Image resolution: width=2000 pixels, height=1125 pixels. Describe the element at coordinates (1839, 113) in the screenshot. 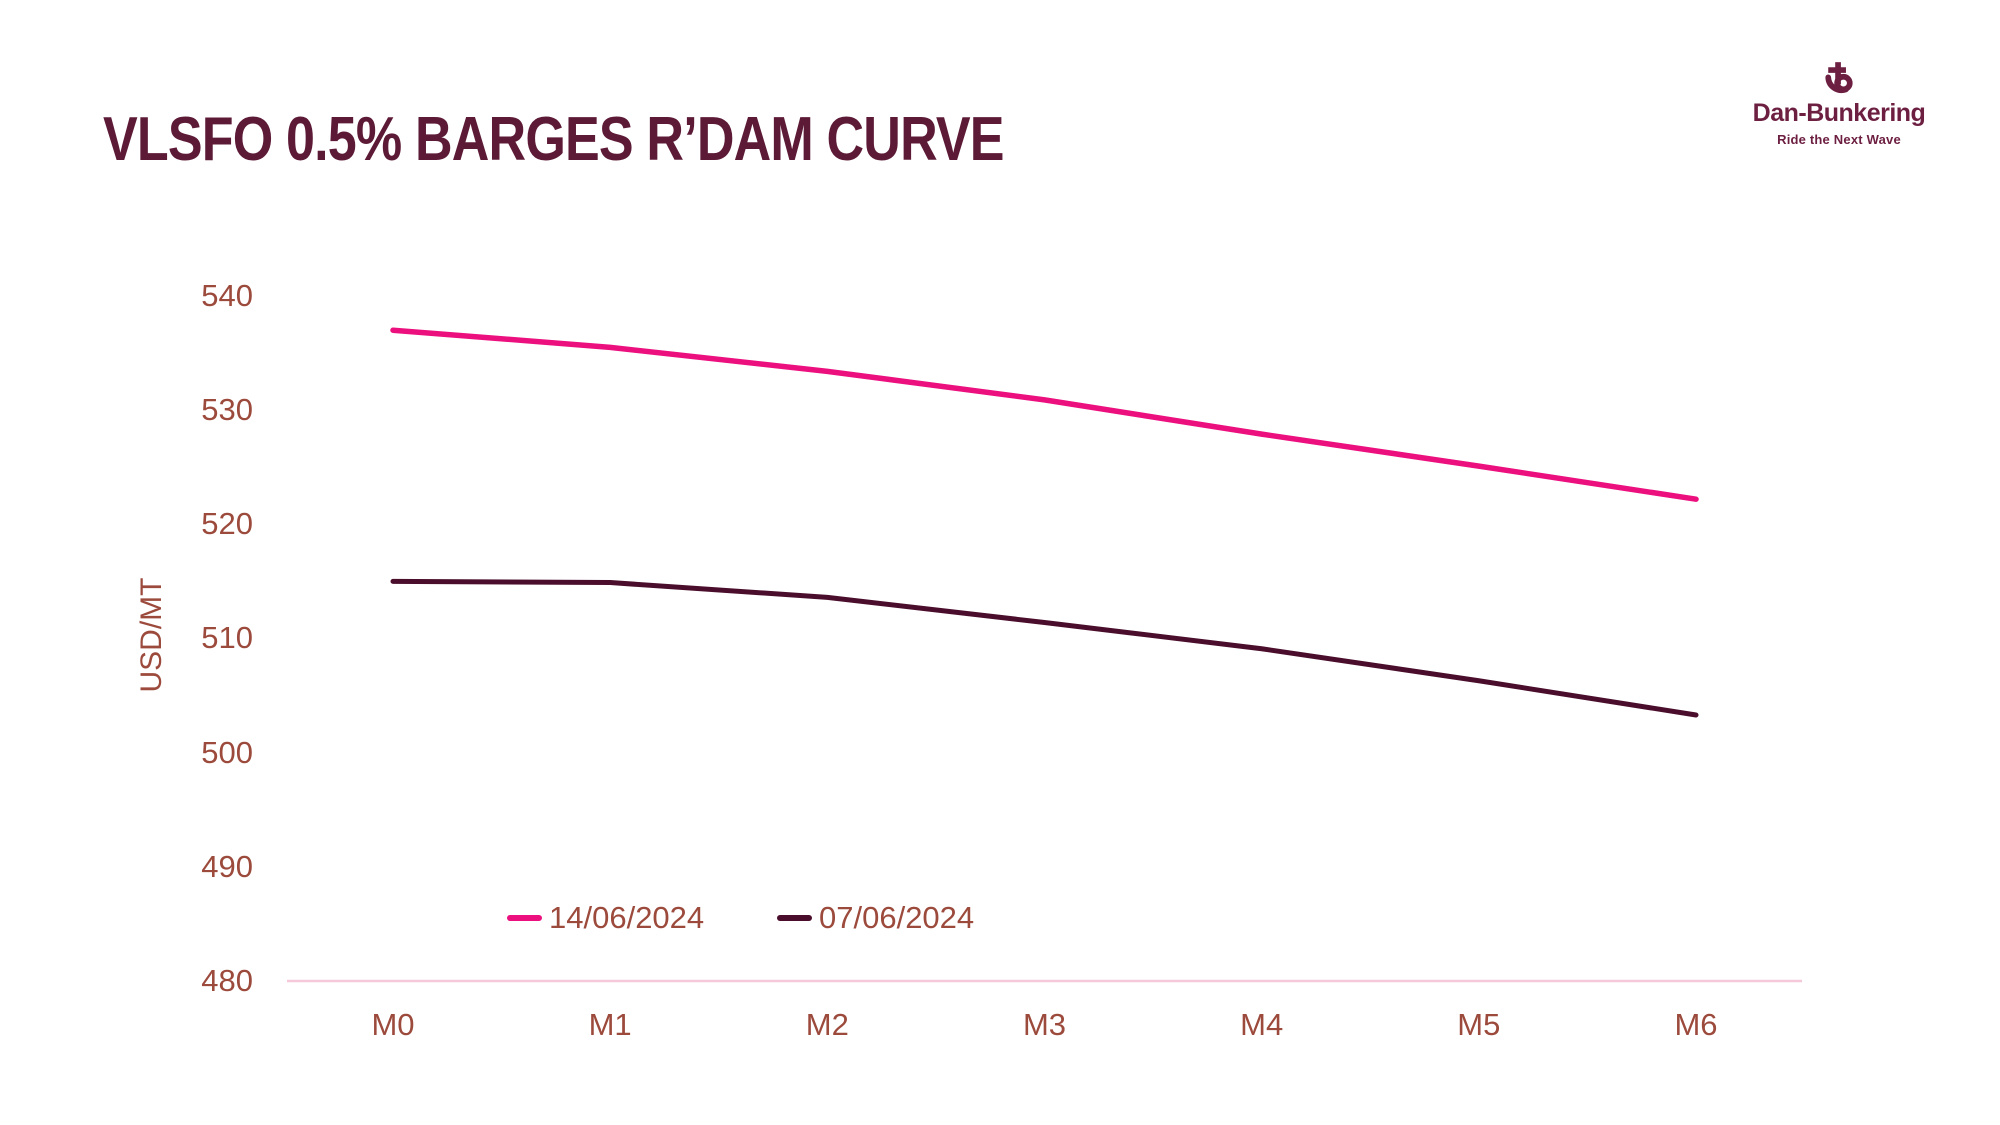

I see `logo-name: Dan-Bunkering` at that location.